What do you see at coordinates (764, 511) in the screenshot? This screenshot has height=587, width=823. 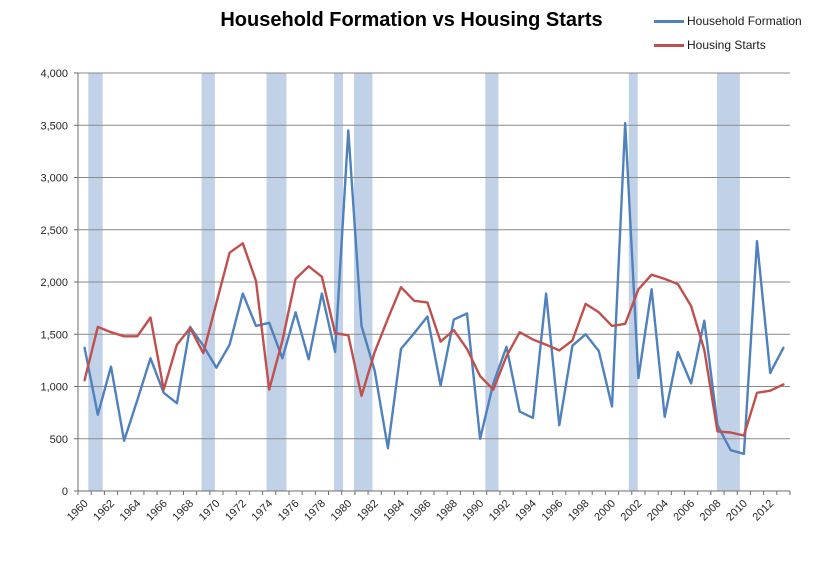 I see `x-axis-label: 2012` at bounding box center [764, 511].